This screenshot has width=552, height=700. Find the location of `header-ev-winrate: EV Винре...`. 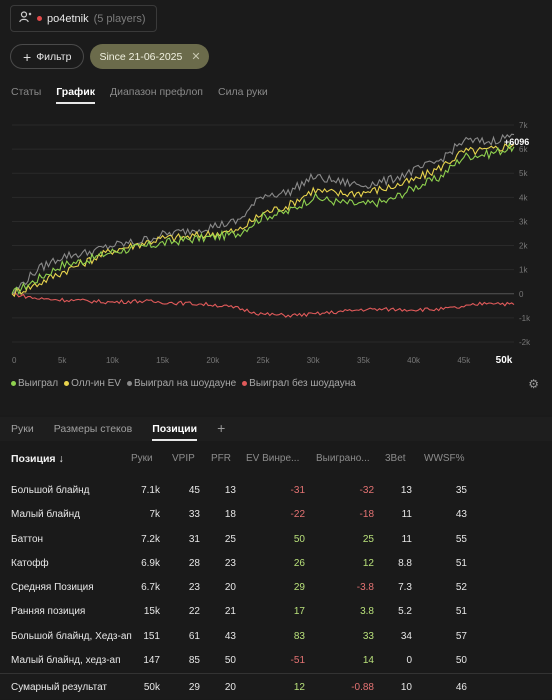

header-ev-winrate: EV Винре... is located at coordinates (273, 458).